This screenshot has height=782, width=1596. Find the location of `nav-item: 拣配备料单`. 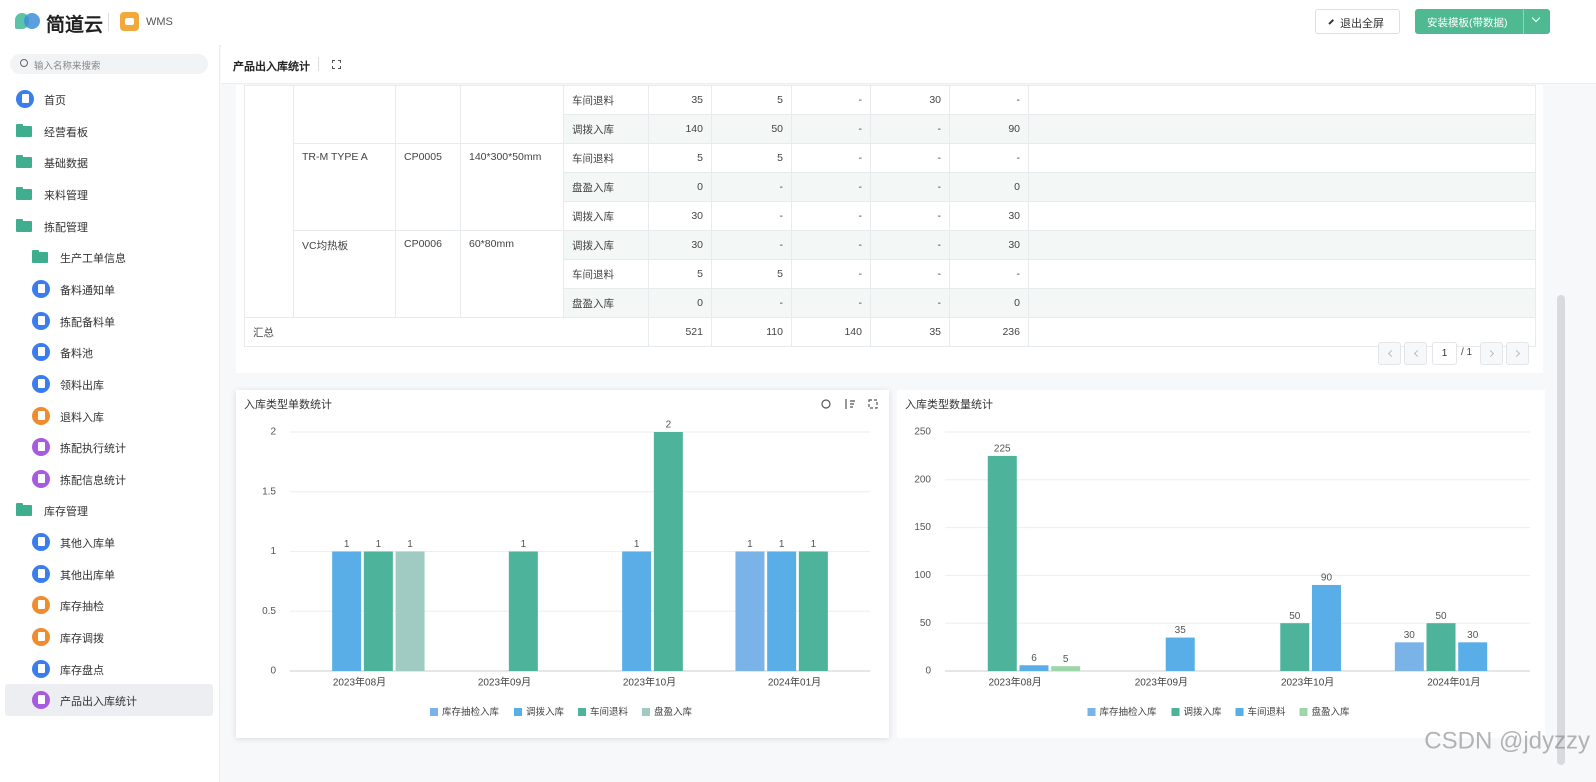

nav-item: 拣配备料单 is located at coordinates (87, 322).